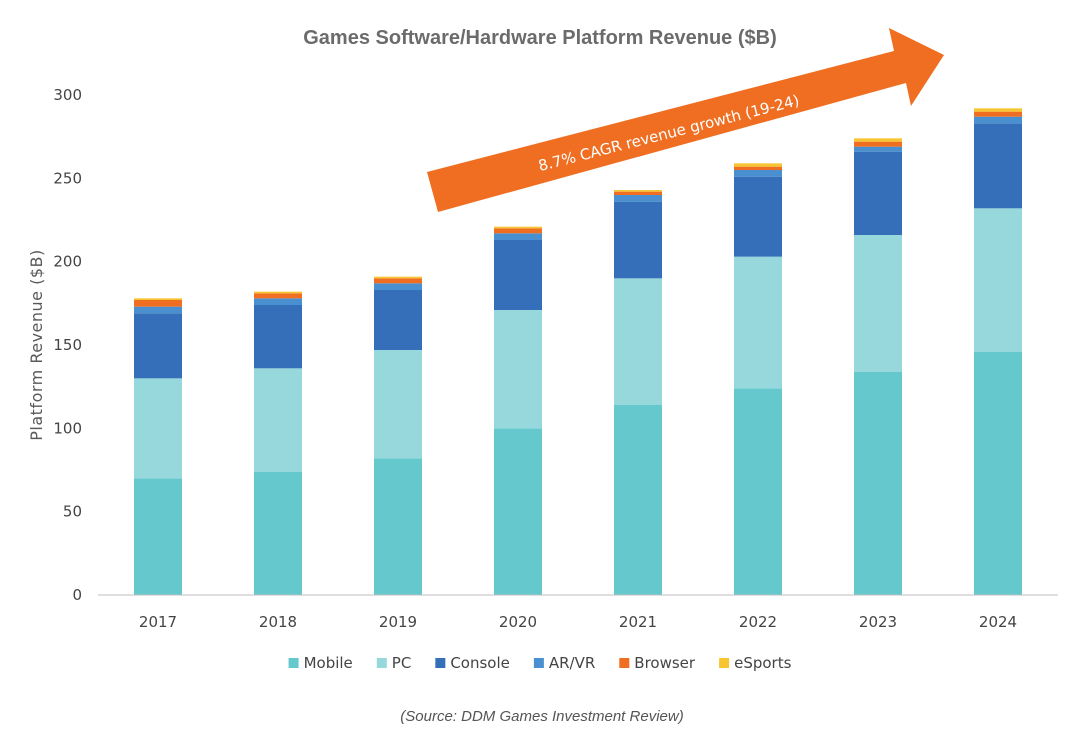 This screenshot has height=734, width=1080. Describe the element at coordinates (398, 286) in the screenshot. I see `bar-ar-vr-2019` at that location.